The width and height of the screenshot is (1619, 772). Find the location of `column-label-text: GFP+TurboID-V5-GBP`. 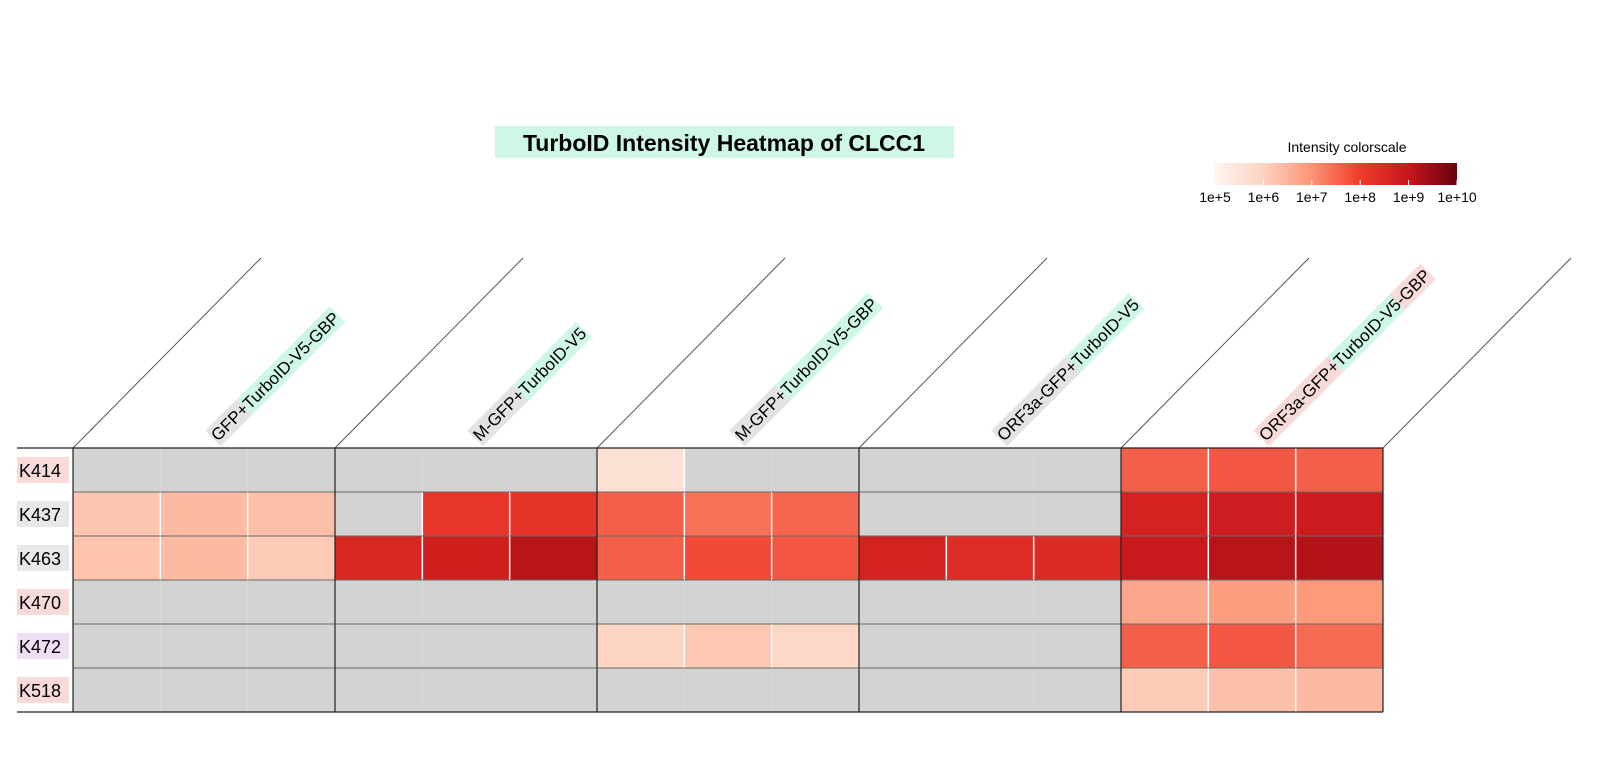

column-label-text: GFP+TurboID-V5-GBP is located at coordinates (275, 377).